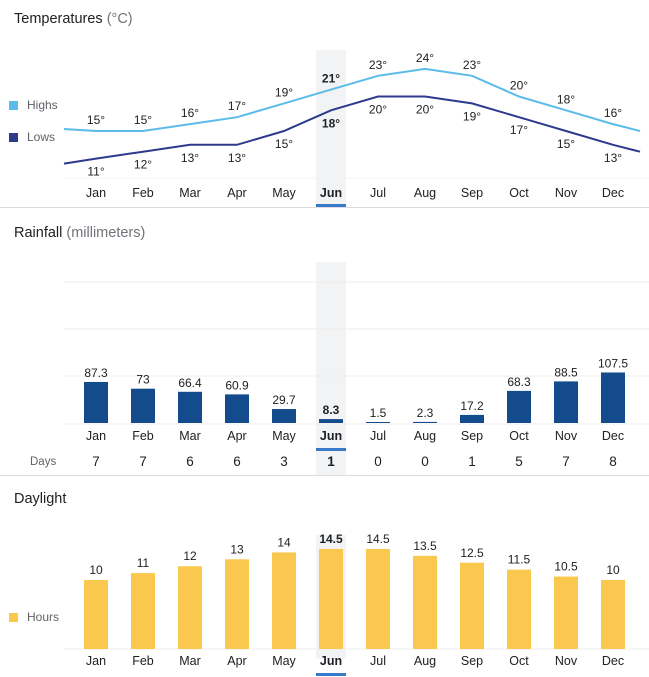 The width and height of the screenshot is (649, 677). I want to click on rain-days-feb: 7, so click(143, 461).